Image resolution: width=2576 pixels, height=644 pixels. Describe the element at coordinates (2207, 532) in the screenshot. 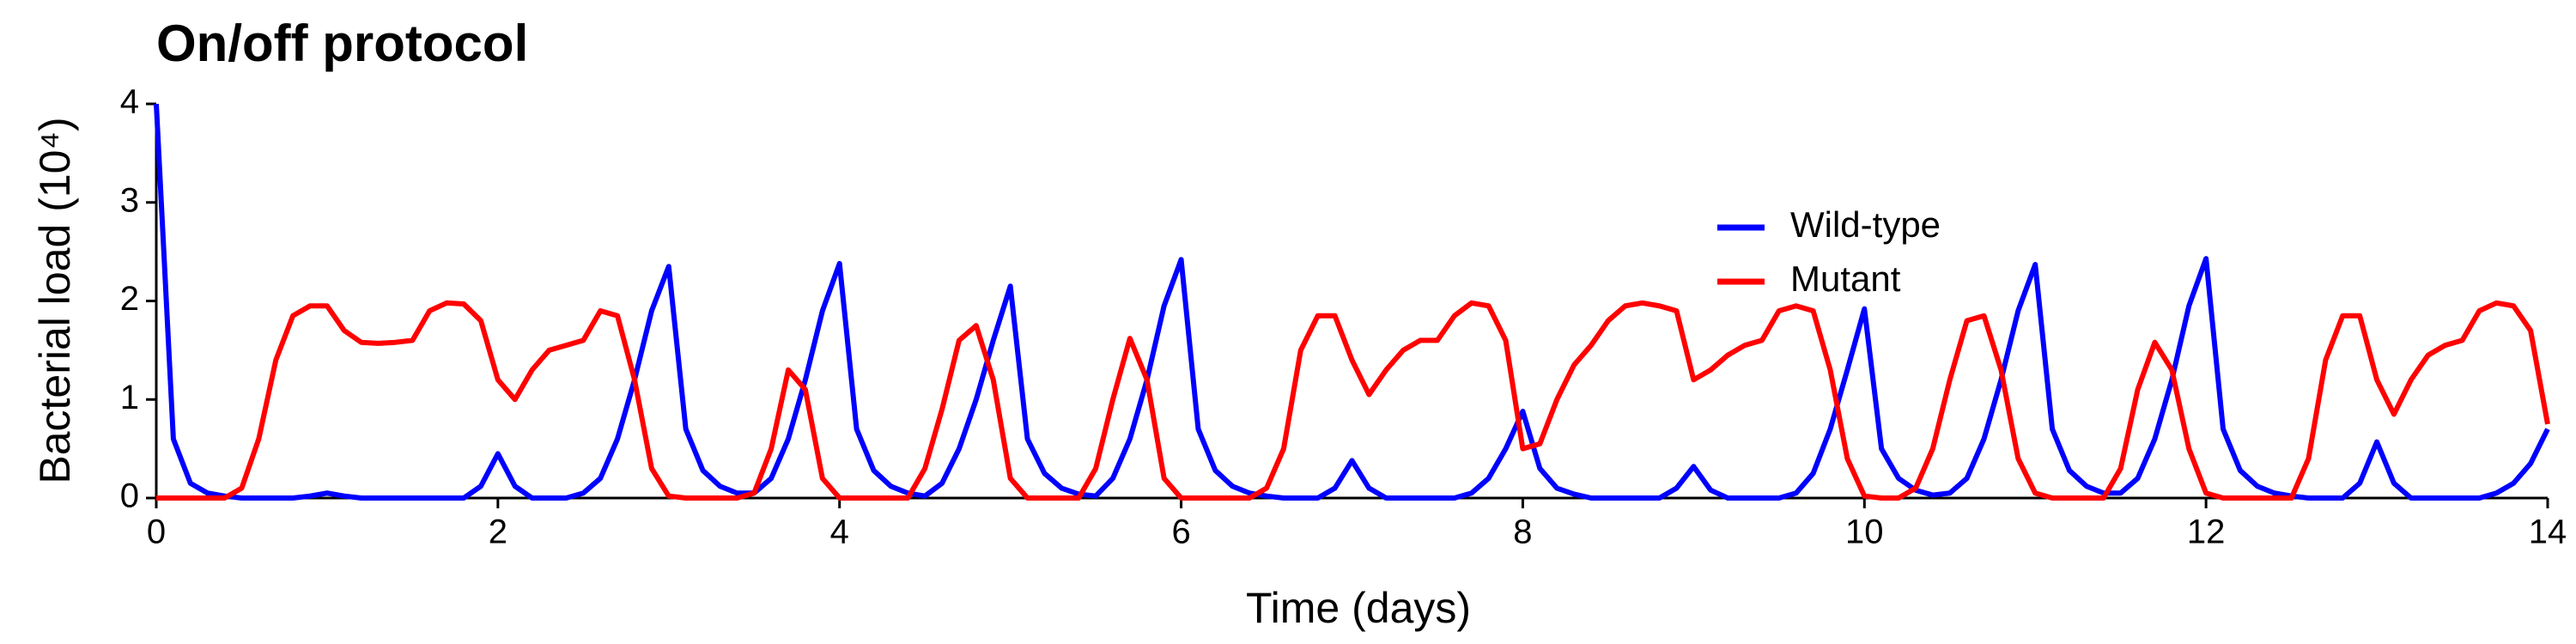

I see `x-tick-label: 12` at that location.